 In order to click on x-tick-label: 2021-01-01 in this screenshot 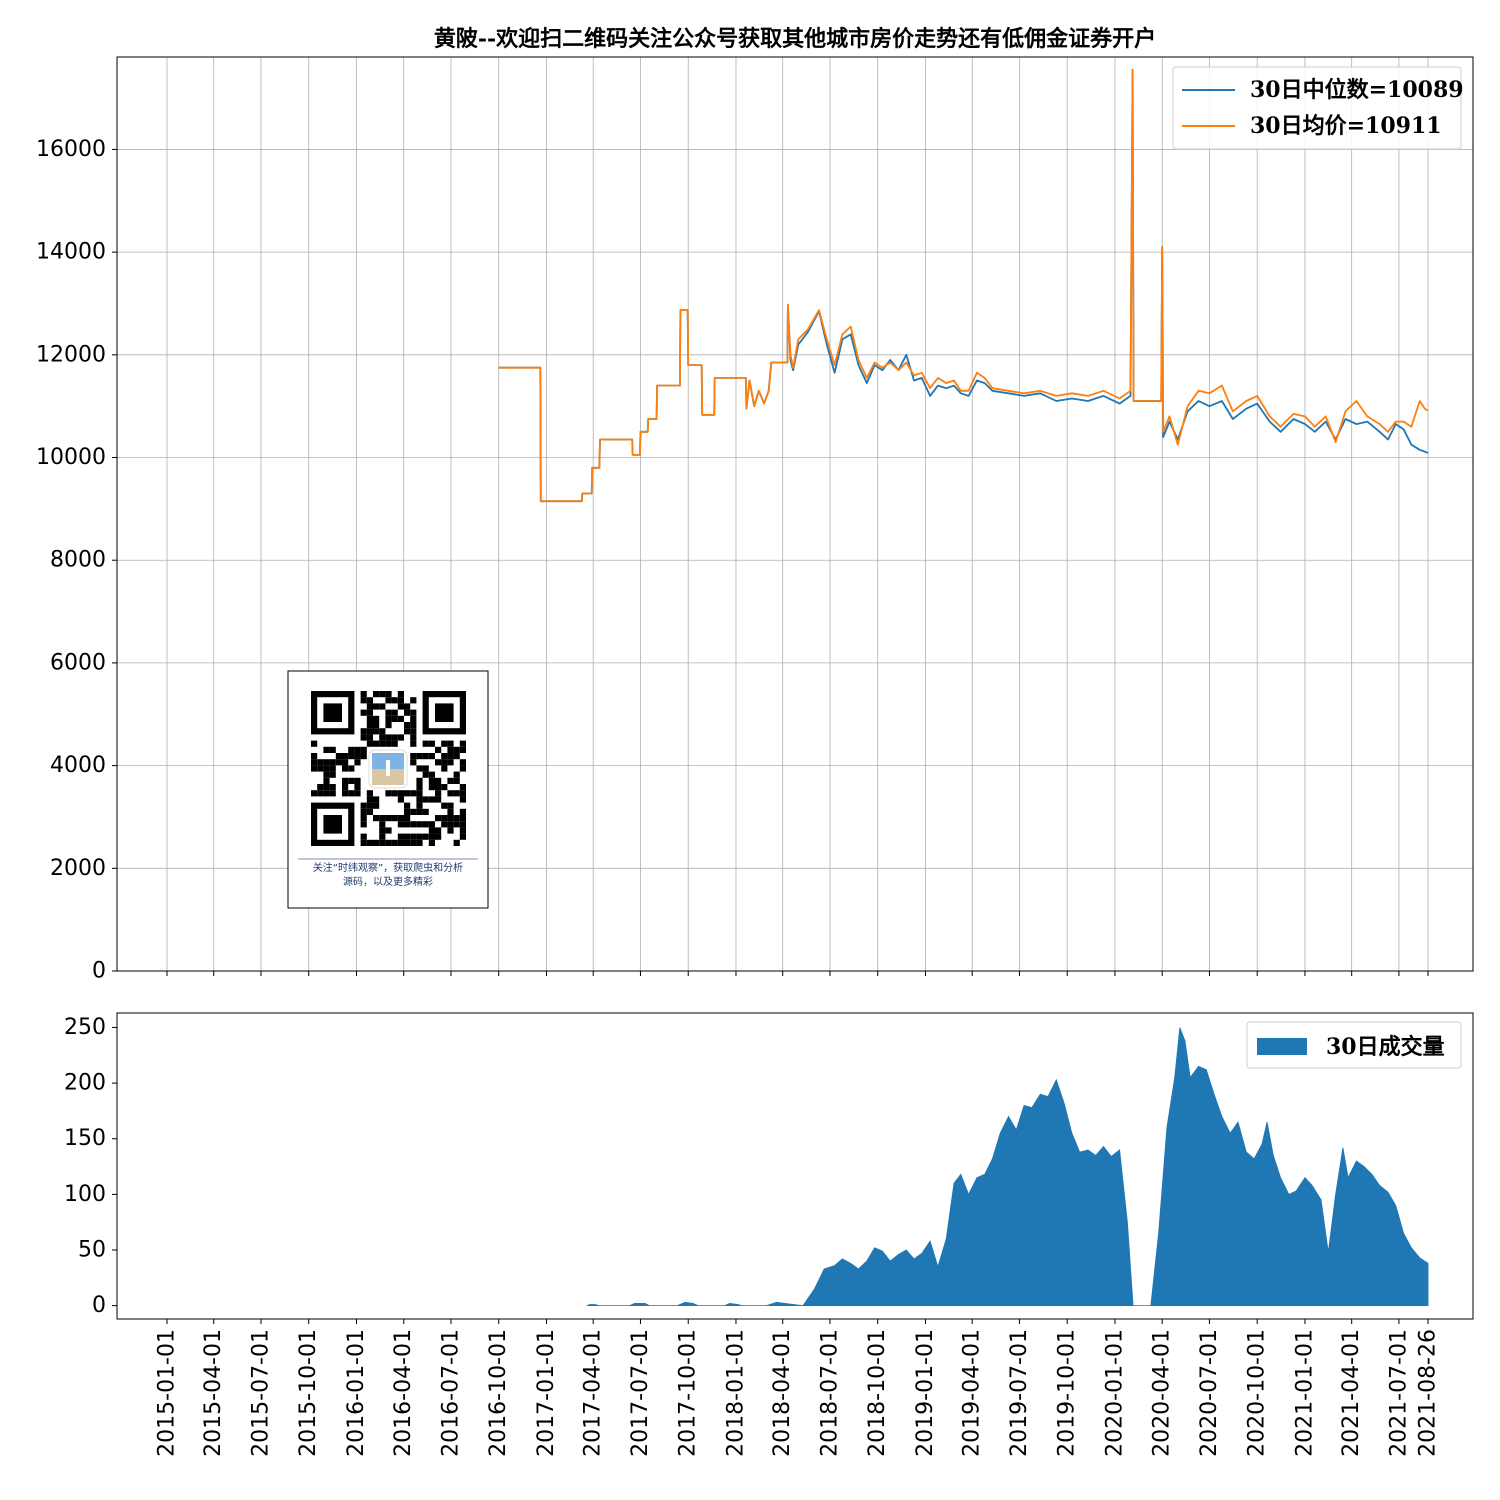, I will do `click(1304, 1393)`.